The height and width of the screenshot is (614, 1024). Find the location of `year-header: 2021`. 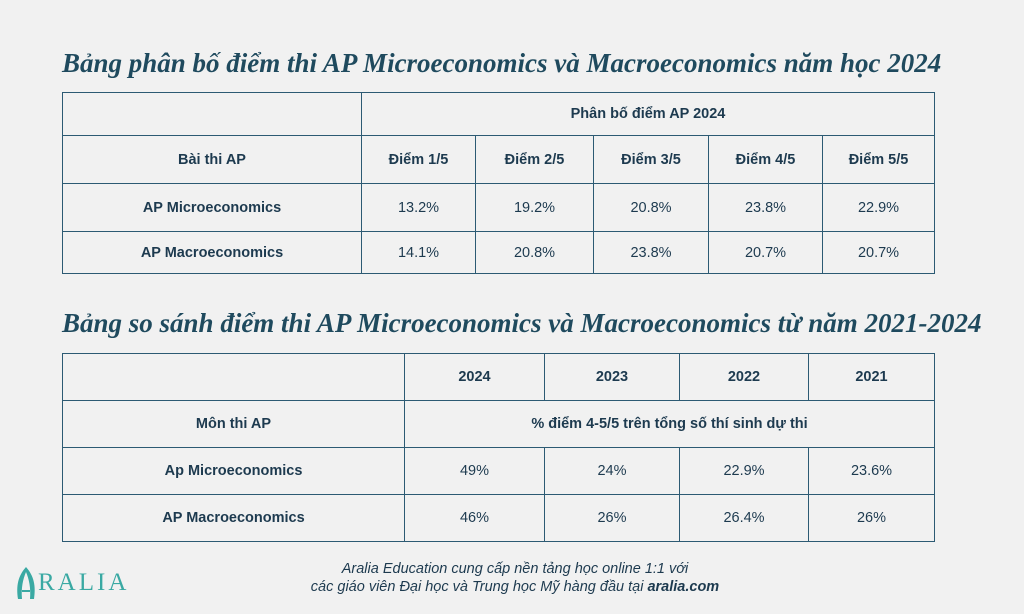

year-header: 2021 is located at coordinates (871, 377).